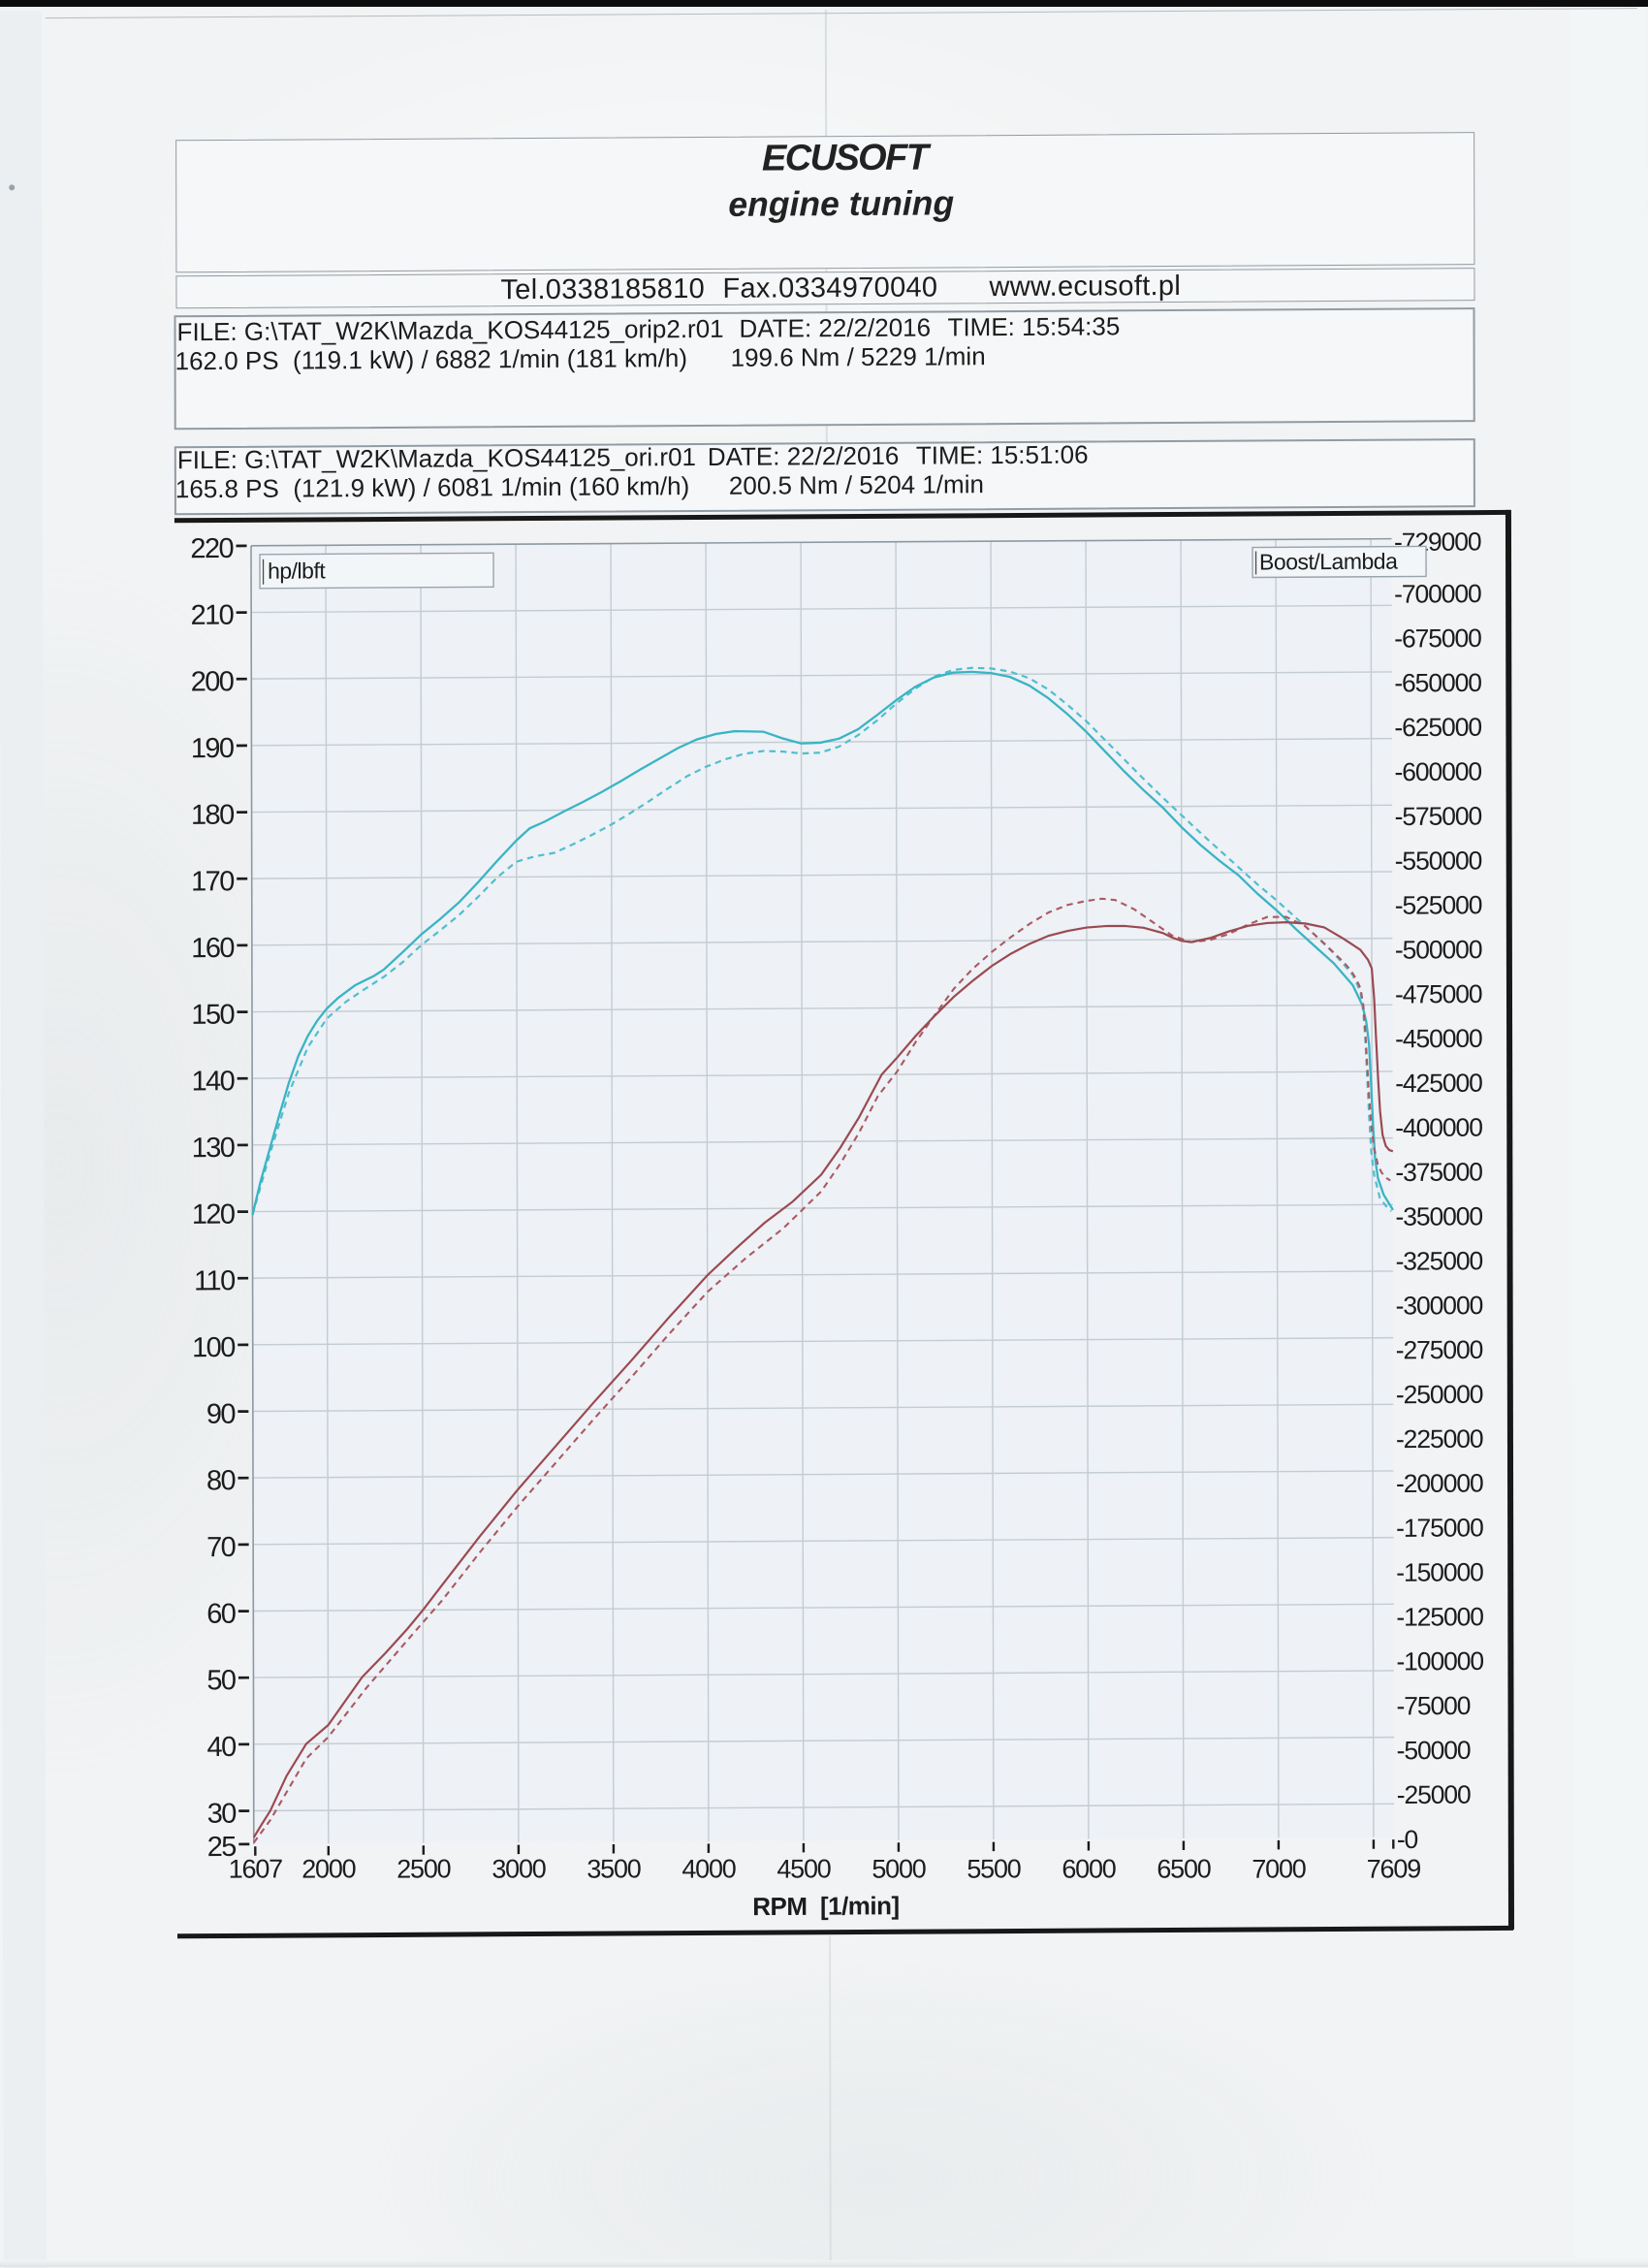  Describe the element at coordinates (708, 1868) in the screenshot. I see `svg-text: 4000` at that location.